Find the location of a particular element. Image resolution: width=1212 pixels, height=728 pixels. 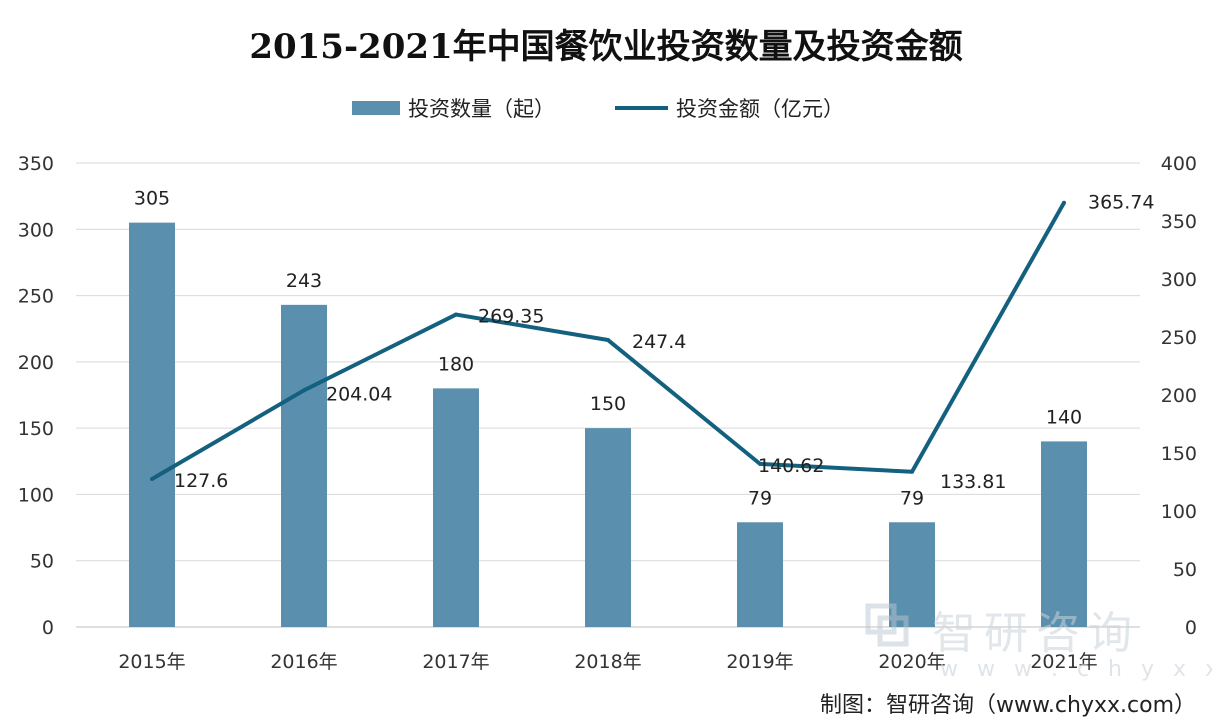

bar-value-label: 140 is located at coordinates (1064, 417).